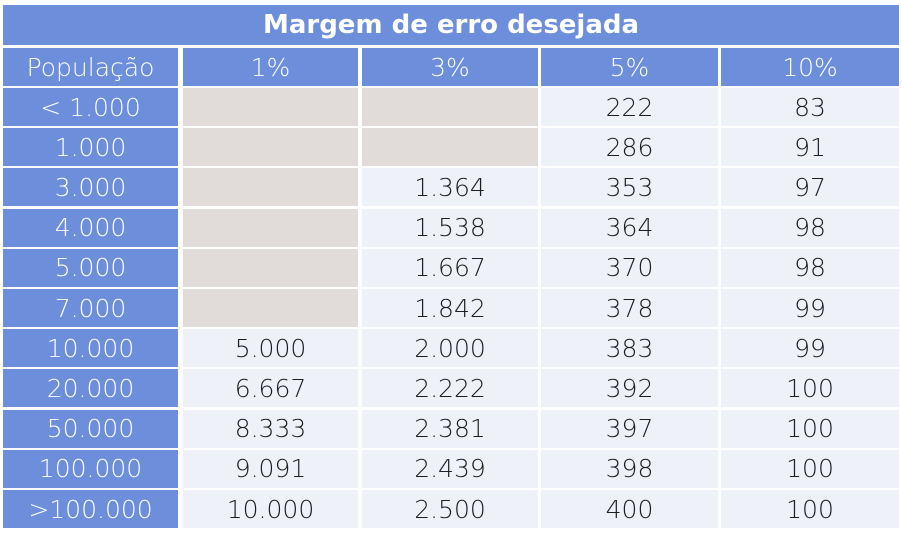 This screenshot has width=902, height=544. What do you see at coordinates (629, 388) in the screenshot?
I see `data-cell: 392` at bounding box center [629, 388].